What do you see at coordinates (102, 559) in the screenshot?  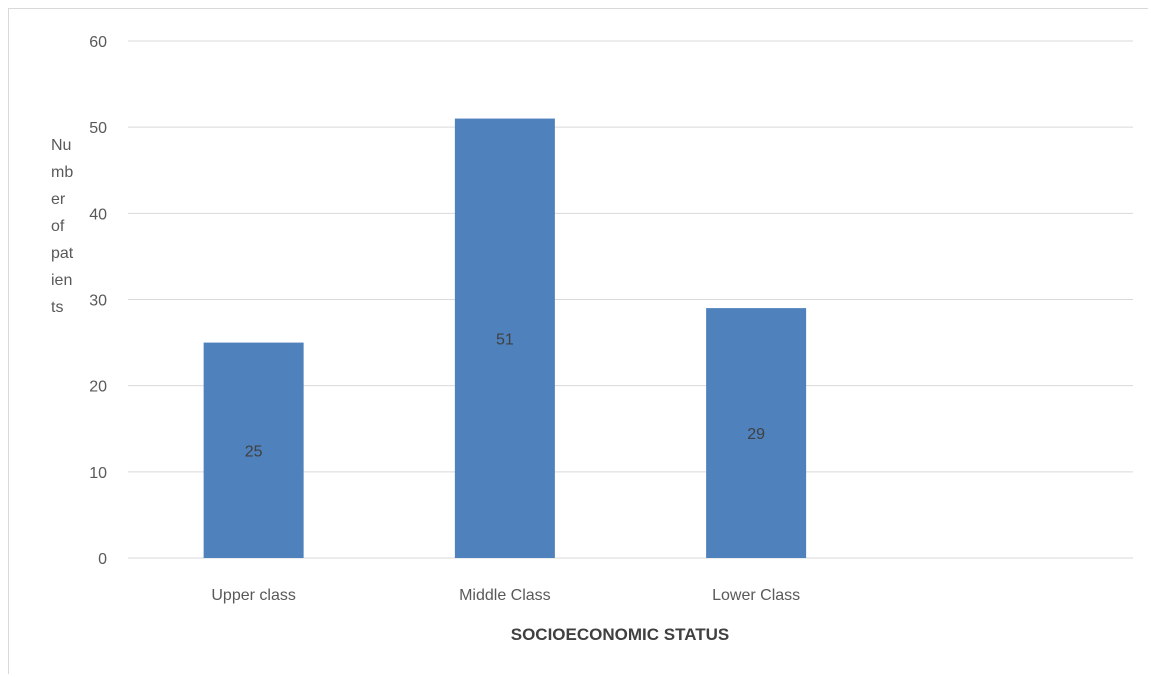 I see `y-tick-label-0: 0` at bounding box center [102, 559].